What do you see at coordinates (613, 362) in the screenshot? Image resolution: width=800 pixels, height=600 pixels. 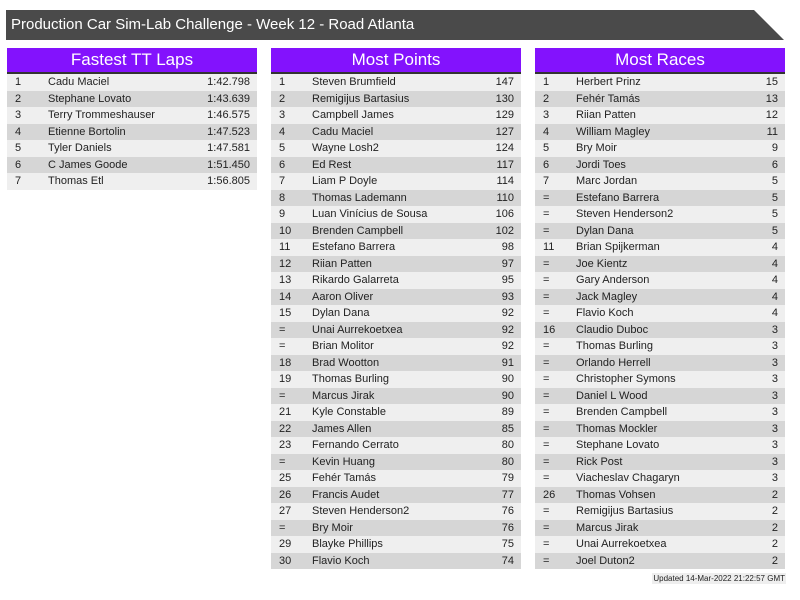 I see `name-cell: Orlando Herrell` at bounding box center [613, 362].